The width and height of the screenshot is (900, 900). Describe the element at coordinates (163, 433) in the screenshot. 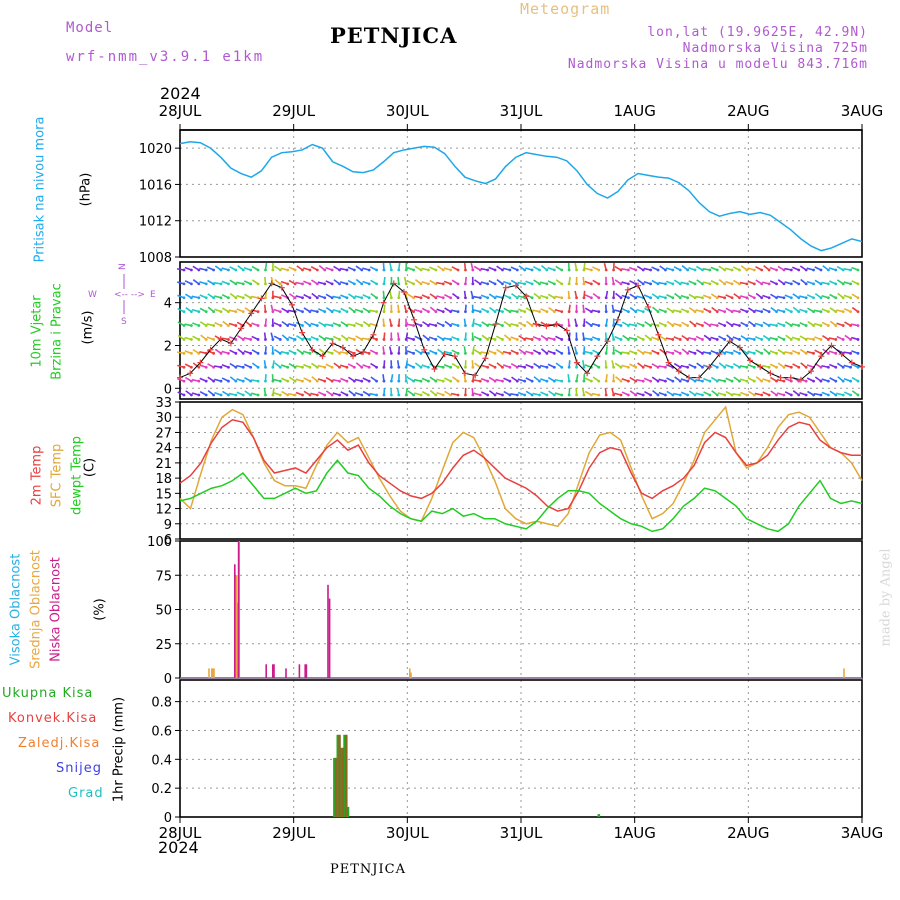

I see `y-tick-label: 27` at that location.